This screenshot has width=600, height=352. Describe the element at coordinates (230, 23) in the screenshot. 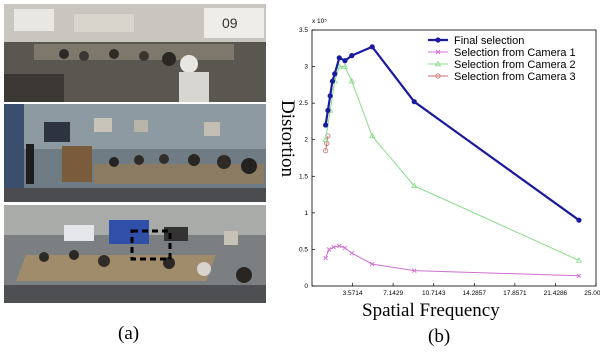

I see `wall-logo: 09` at that location.